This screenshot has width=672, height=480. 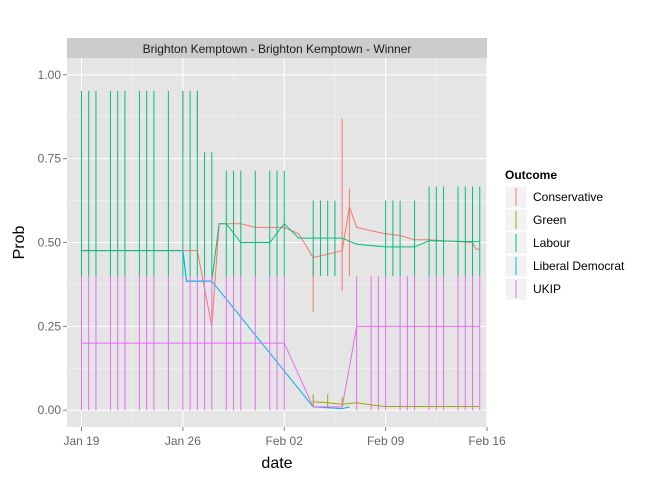 What do you see at coordinates (531, 175) in the screenshot?
I see `legend-title: Outcome` at bounding box center [531, 175].